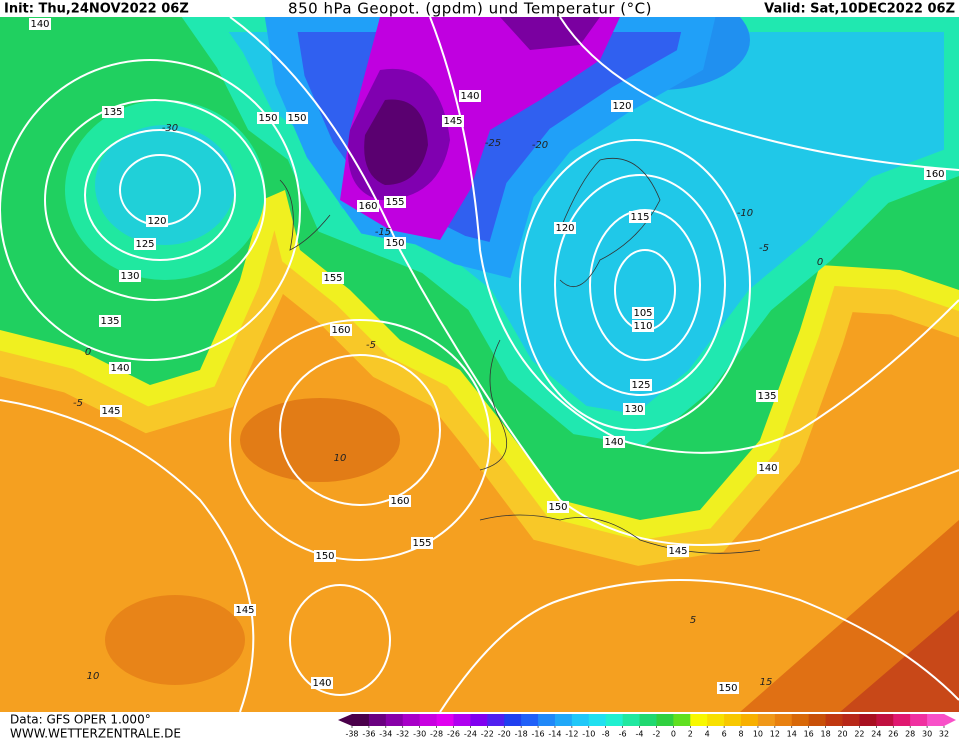 Image resolution: width=959 pixels, height=741 pixels. What do you see at coordinates (144, 244) in the screenshot?
I see `geopotential-label: 125` at bounding box center [144, 244].